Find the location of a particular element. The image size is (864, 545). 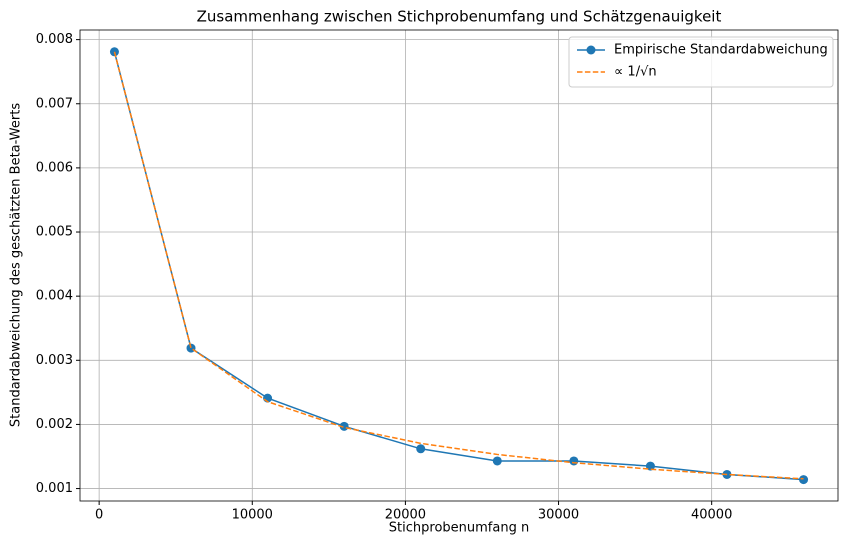

legend-marker is located at coordinates (591, 50).